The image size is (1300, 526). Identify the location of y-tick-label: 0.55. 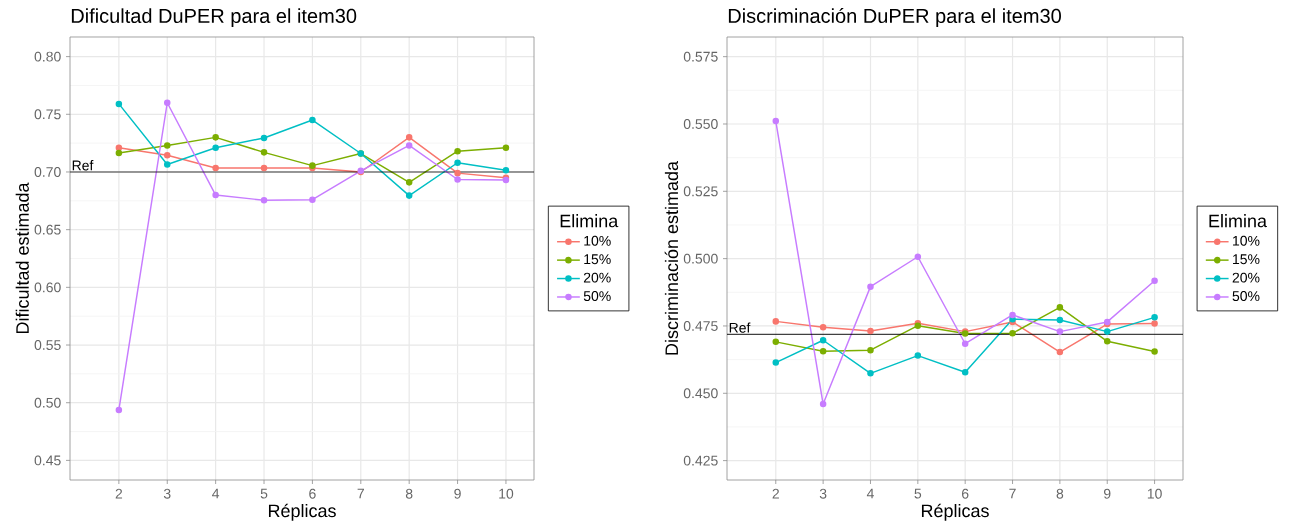
(47, 345).